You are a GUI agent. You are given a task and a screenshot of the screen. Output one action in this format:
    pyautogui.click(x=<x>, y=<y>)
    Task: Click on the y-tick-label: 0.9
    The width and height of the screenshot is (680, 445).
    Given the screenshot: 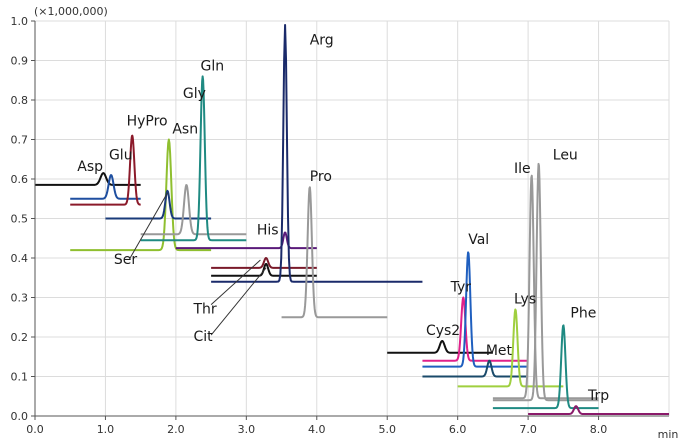 What is the action you would take?
    pyautogui.click(x=20, y=61)
    